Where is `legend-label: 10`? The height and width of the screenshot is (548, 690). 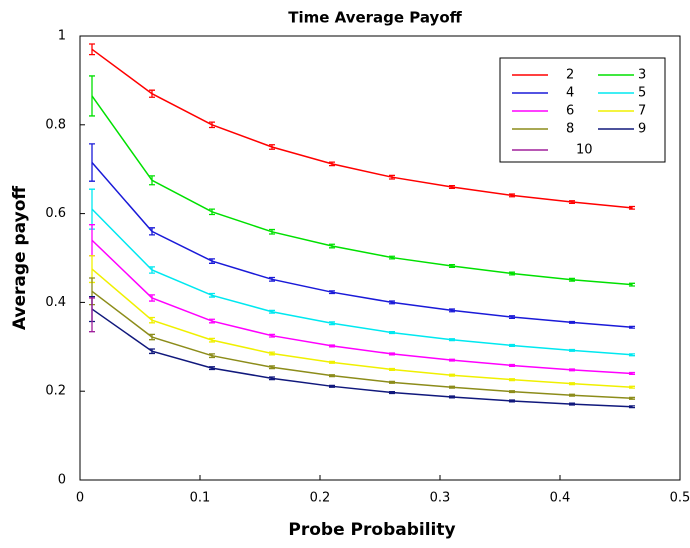 legend-label: 10 is located at coordinates (584, 150).